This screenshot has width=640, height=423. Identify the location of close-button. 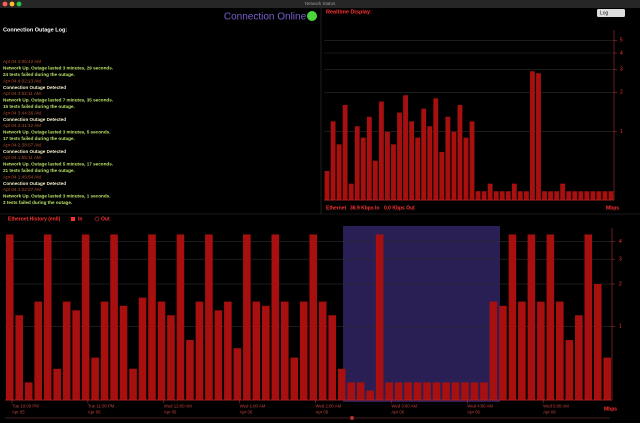
(5, 4).